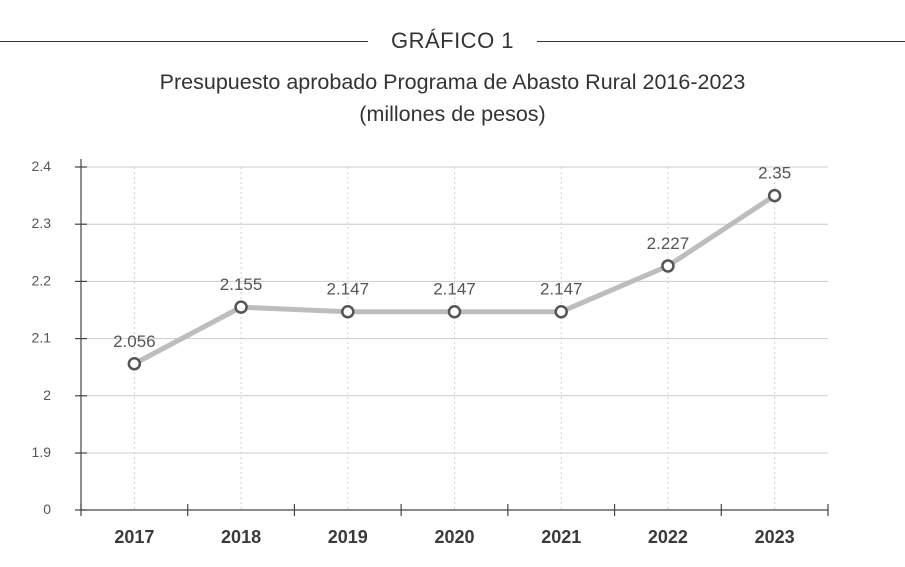 This screenshot has height=567, width=905. Describe the element at coordinates (454, 537) in the screenshot. I see `x-tick-label: 2020` at that location.